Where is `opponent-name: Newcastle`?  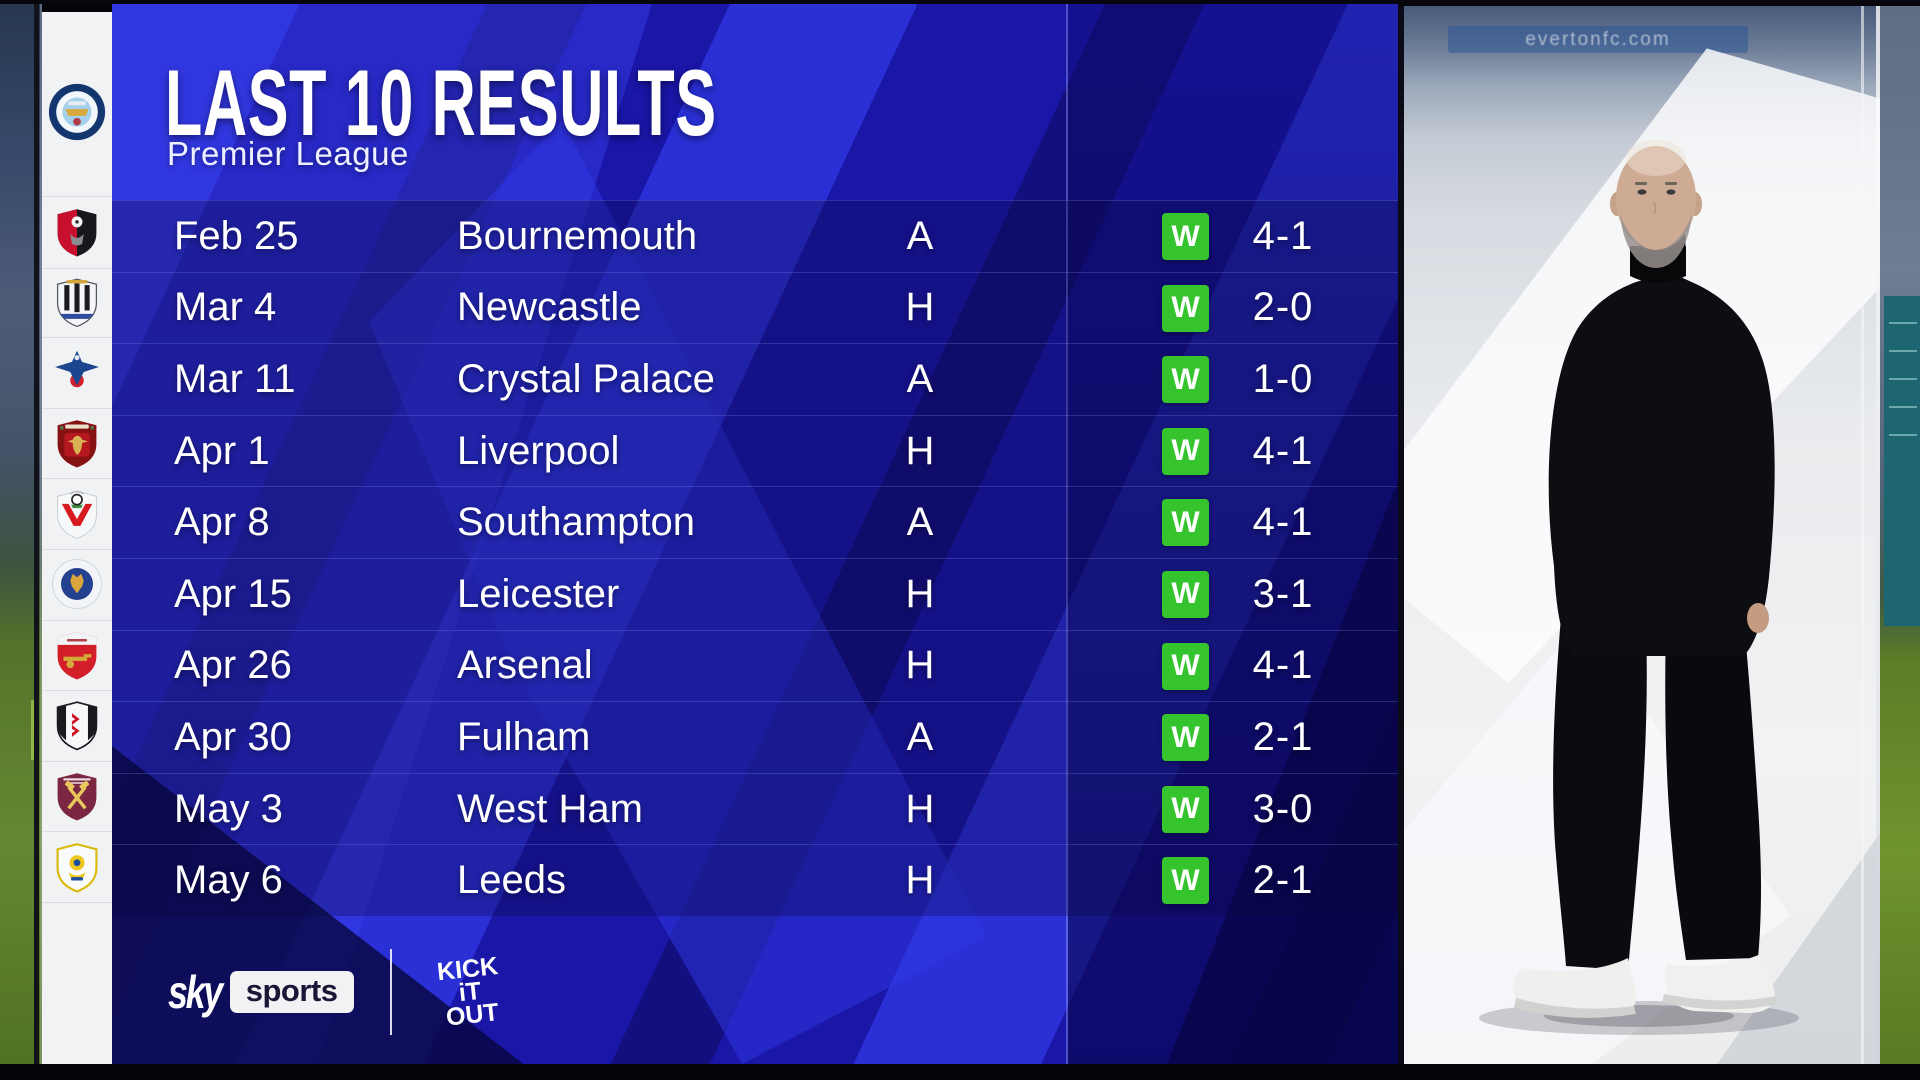 opponent-name: Newcastle is located at coordinates (549, 307).